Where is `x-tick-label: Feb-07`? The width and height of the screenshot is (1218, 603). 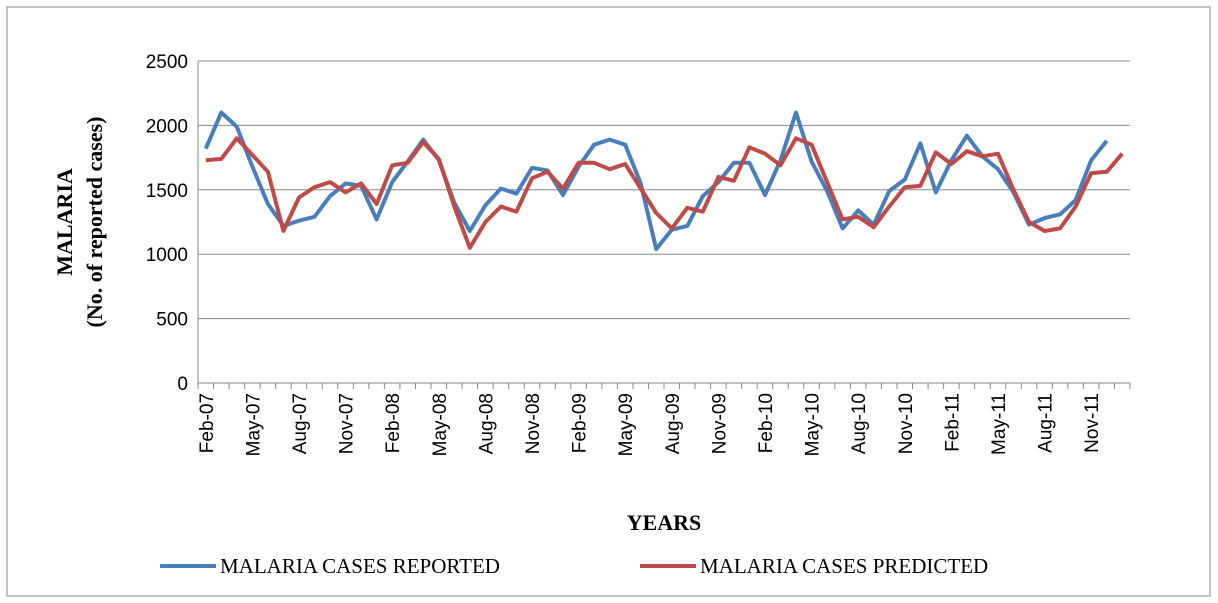 x-tick-label: Feb-07 is located at coordinates (207, 423).